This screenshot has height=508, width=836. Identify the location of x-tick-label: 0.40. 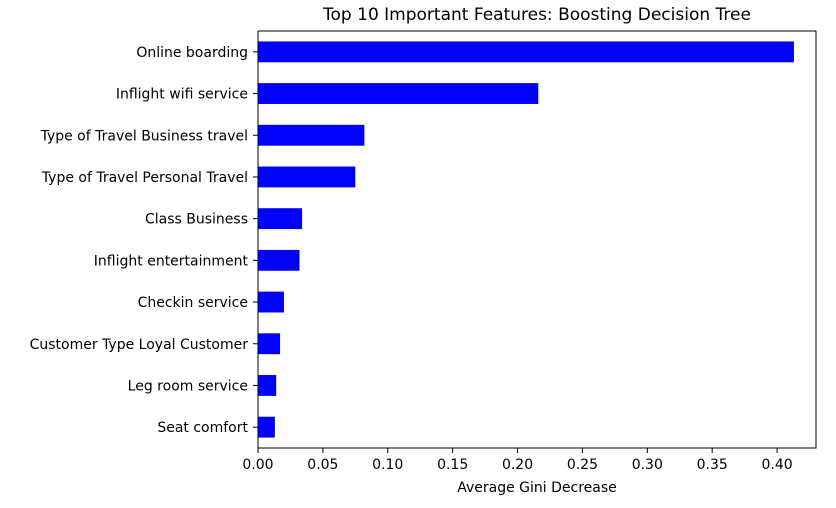
(776, 465).